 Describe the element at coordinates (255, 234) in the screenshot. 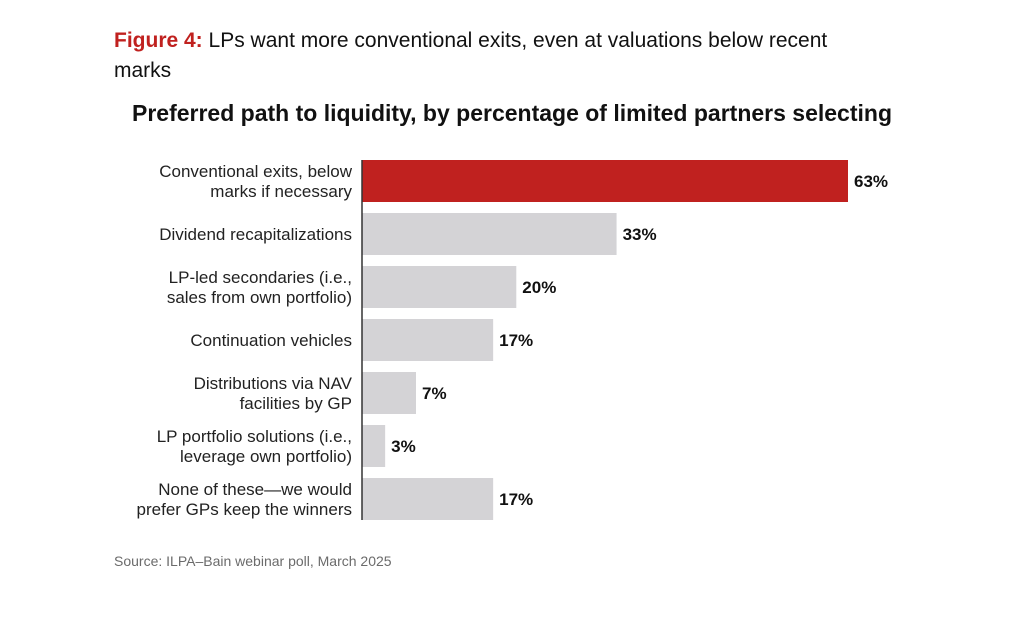

I see `category-label: Dividend recapitalizations` at that location.